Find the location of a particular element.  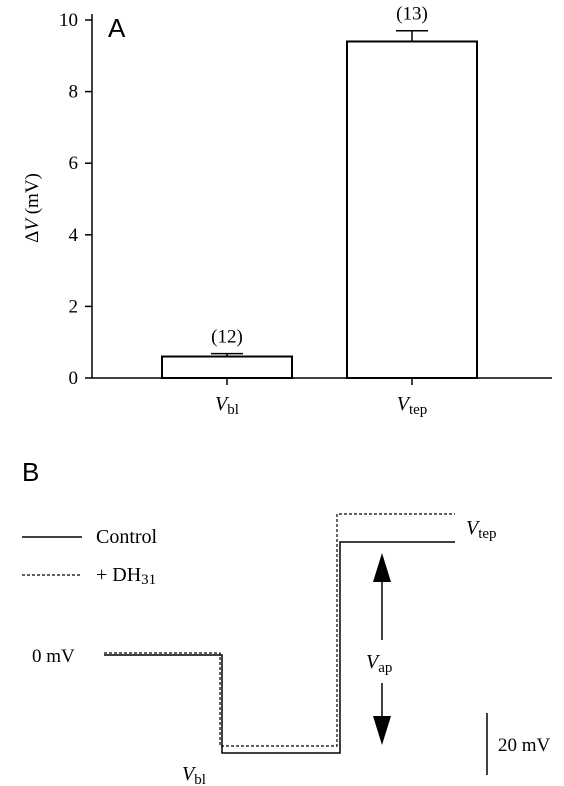

y-tick-label: 2 is located at coordinates (74, 306).